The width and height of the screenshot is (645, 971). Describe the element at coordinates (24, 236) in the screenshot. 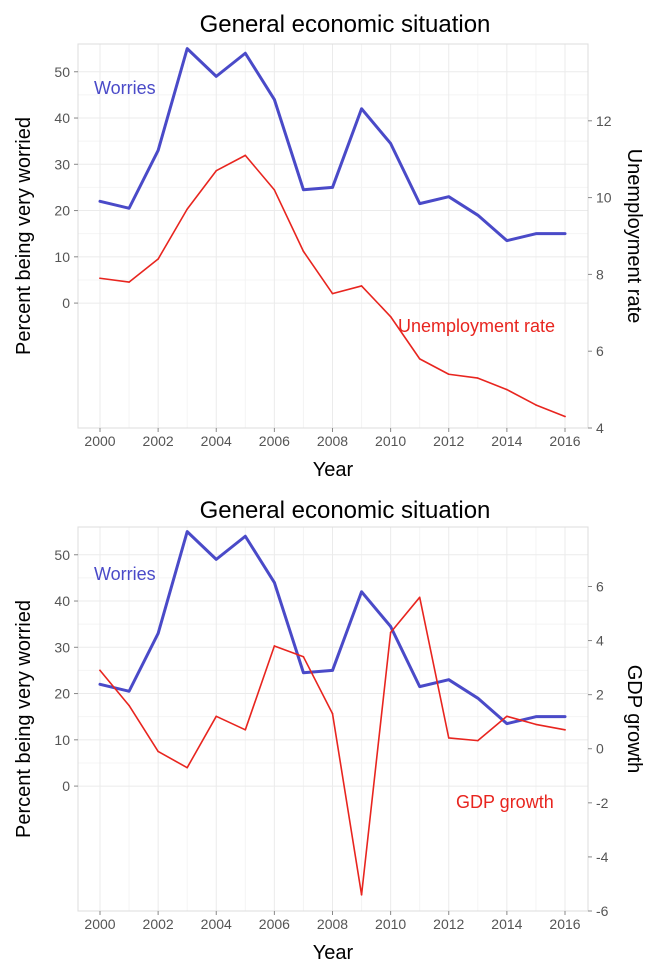

I see `y-axis-label: Percent being very worried` at that location.